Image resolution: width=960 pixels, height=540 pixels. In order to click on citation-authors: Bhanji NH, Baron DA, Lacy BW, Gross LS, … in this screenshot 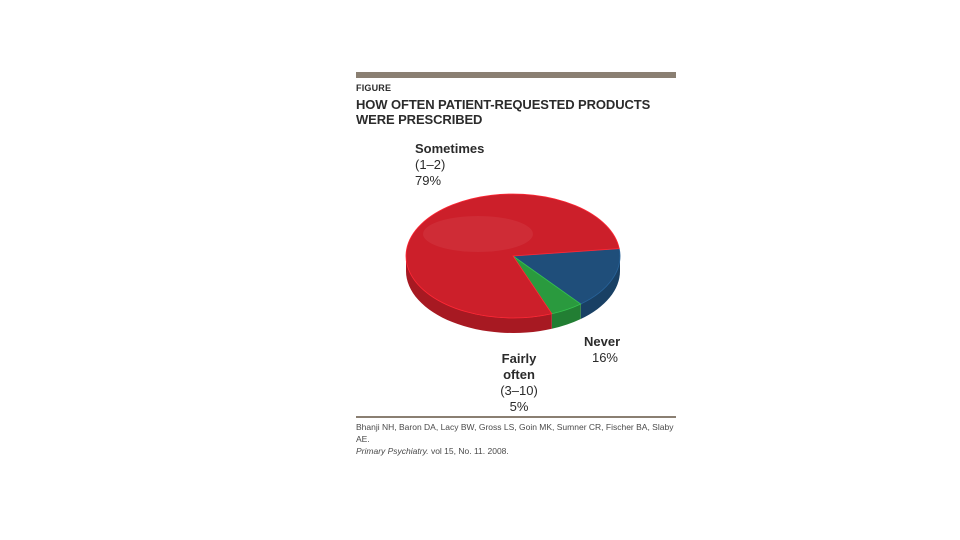, I will do `click(515, 433)`.